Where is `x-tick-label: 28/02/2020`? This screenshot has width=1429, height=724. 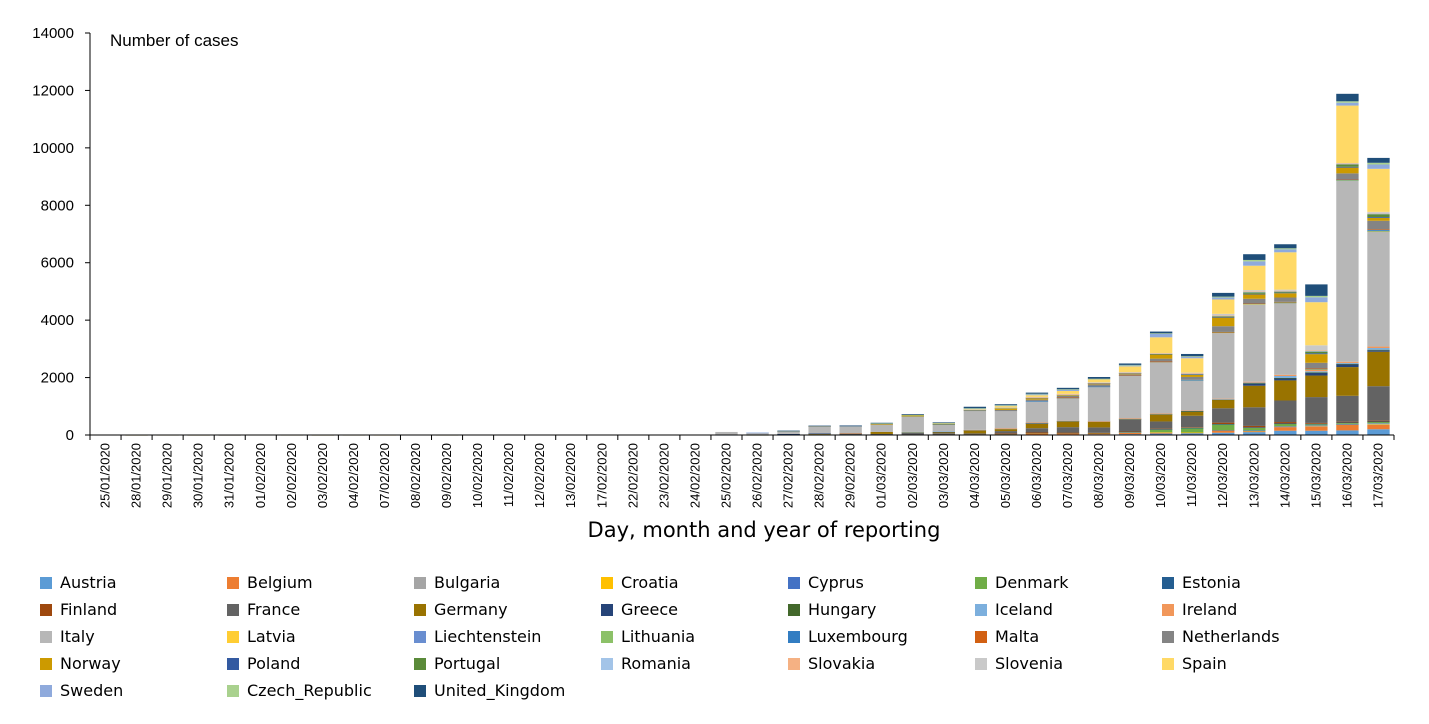 x-tick-label: 28/02/2020 is located at coordinates (819, 475).